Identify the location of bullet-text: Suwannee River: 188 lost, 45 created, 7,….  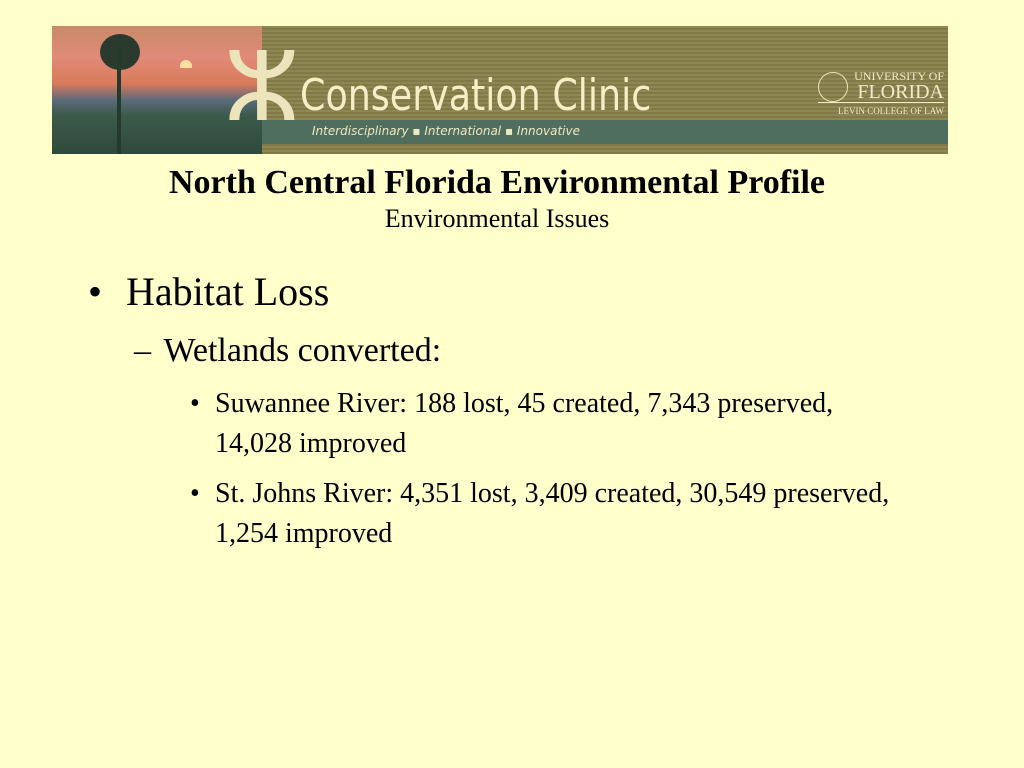
(524, 423).